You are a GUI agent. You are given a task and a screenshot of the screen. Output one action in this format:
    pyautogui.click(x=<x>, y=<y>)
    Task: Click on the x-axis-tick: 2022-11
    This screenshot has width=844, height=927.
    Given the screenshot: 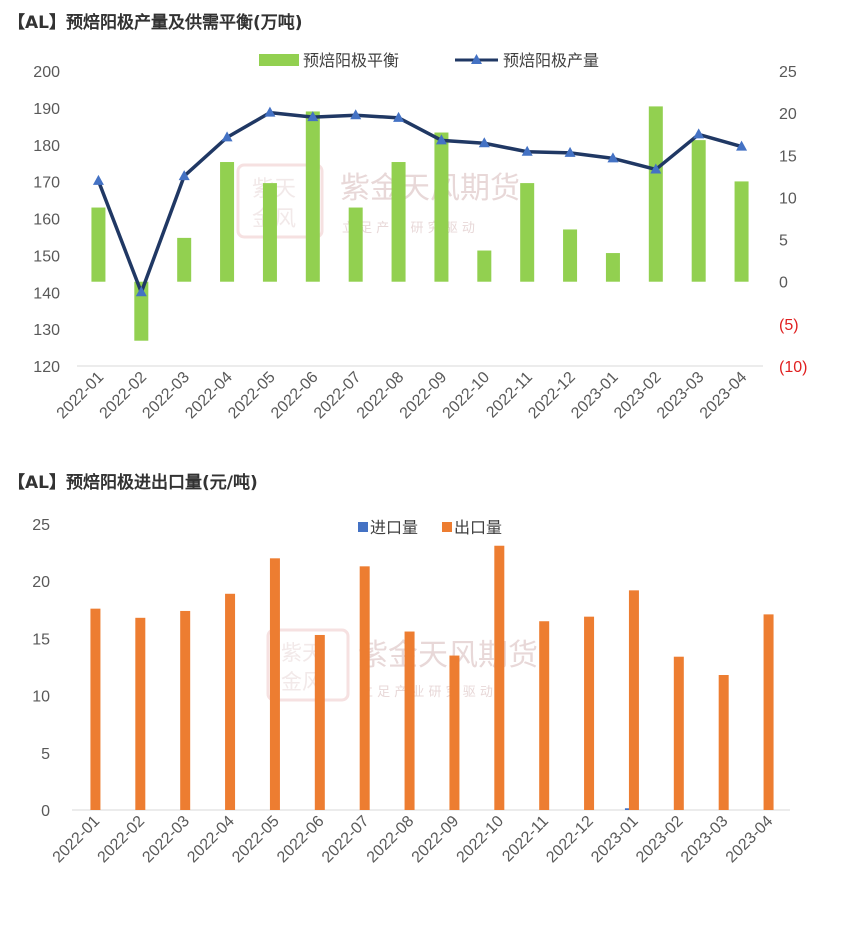 What is the action you would take?
    pyautogui.click(x=525, y=839)
    